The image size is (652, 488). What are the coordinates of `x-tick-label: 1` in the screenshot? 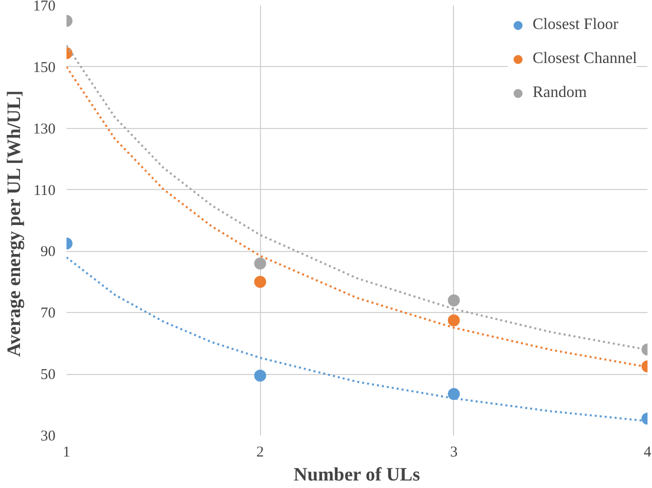 It's located at (66, 452).